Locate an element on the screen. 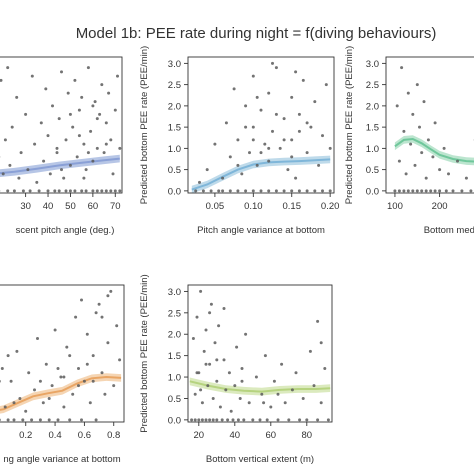  y-tick-label: 2.5 is located at coordinates (174, 85).